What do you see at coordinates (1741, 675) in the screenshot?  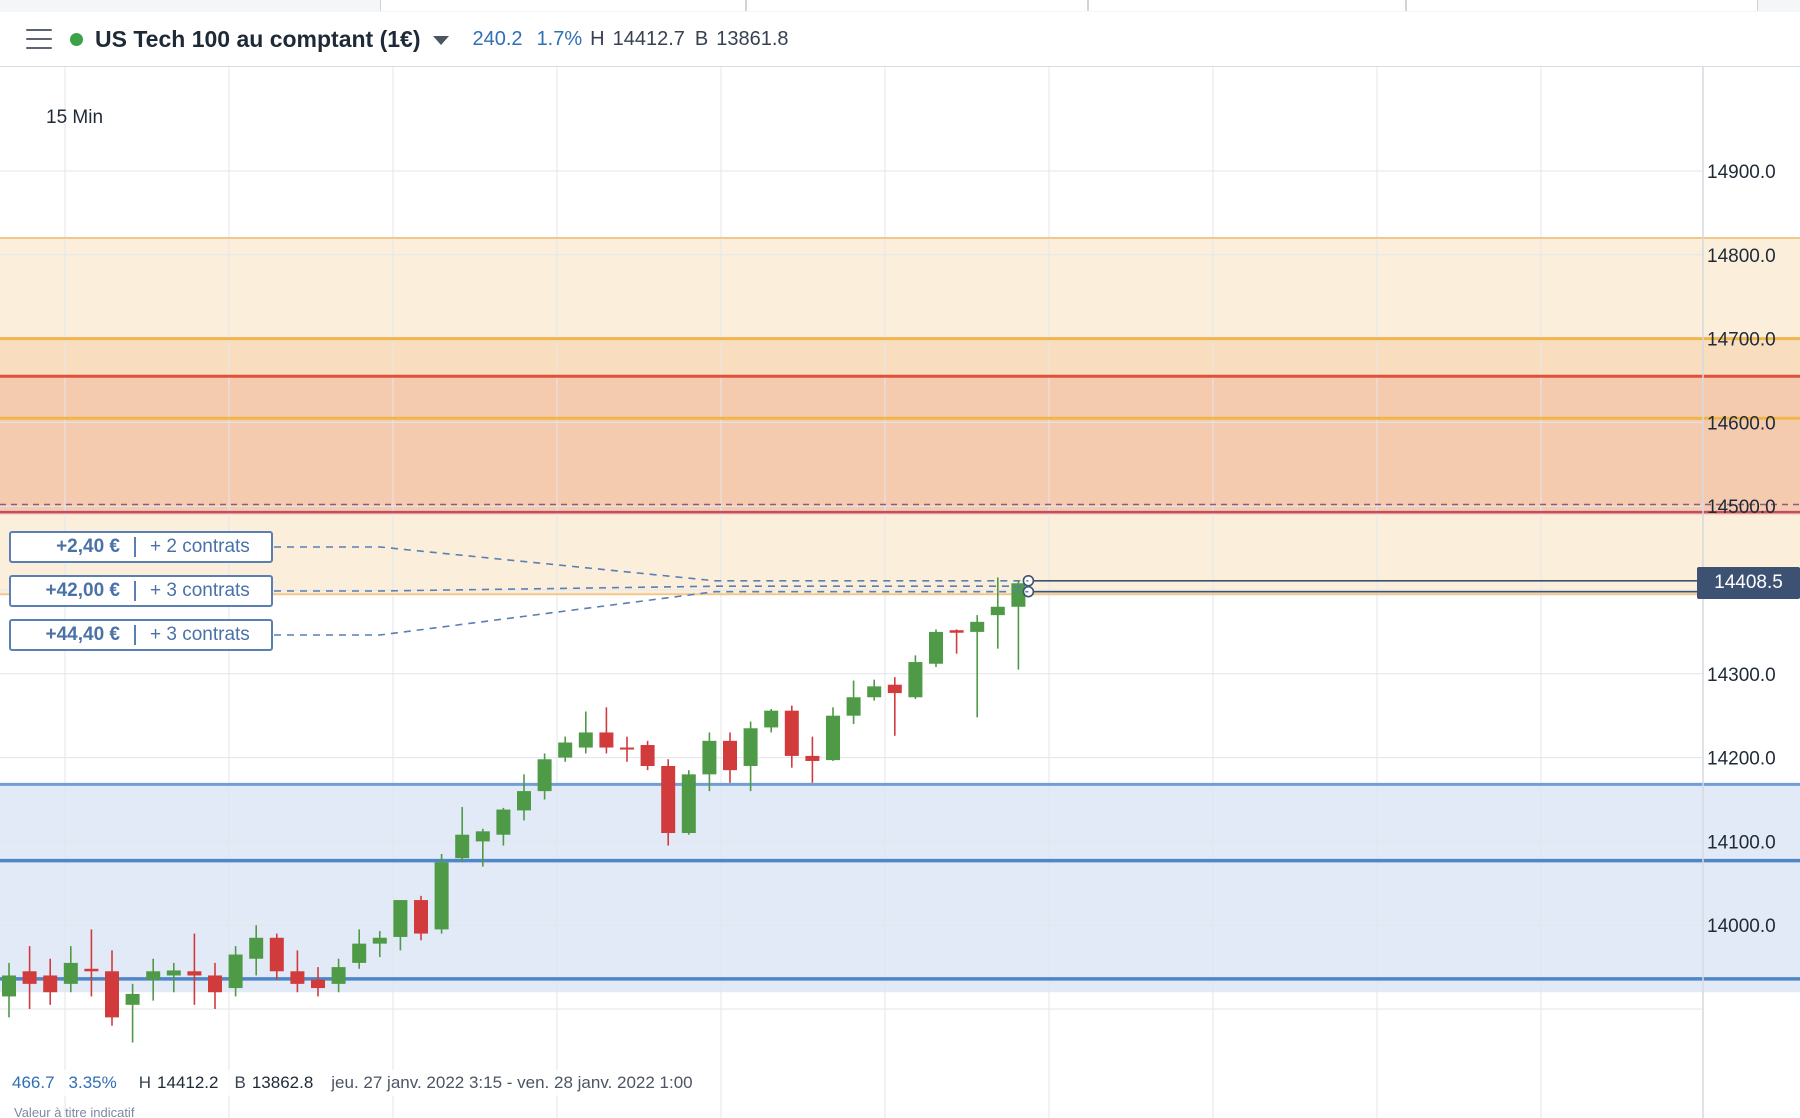 I see `y-tick-label: 14300.0` at bounding box center [1741, 675].